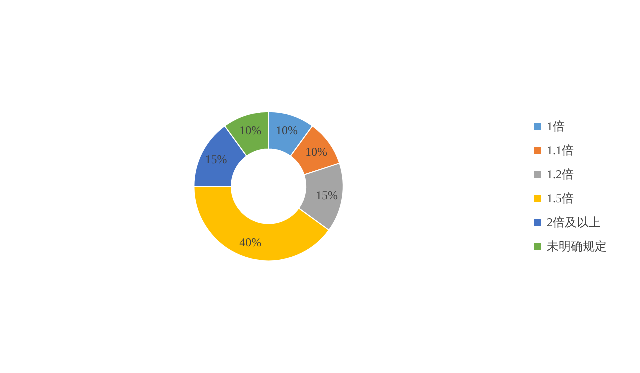 This screenshot has height=373, width=640. What do you see at coordinates (577, 247) in the screenshot?
I see `legend-label: 未明确规定` at bounding box center [577, 247].